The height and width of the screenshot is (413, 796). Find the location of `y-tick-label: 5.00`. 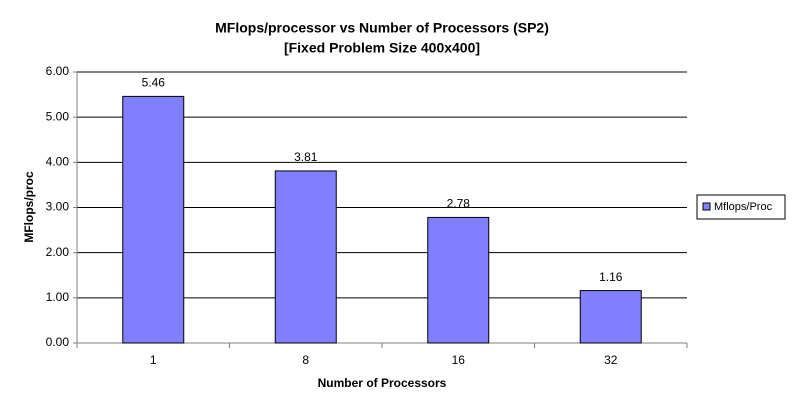

y-tick-label: 5.00 is located at coordinates (58, 116).